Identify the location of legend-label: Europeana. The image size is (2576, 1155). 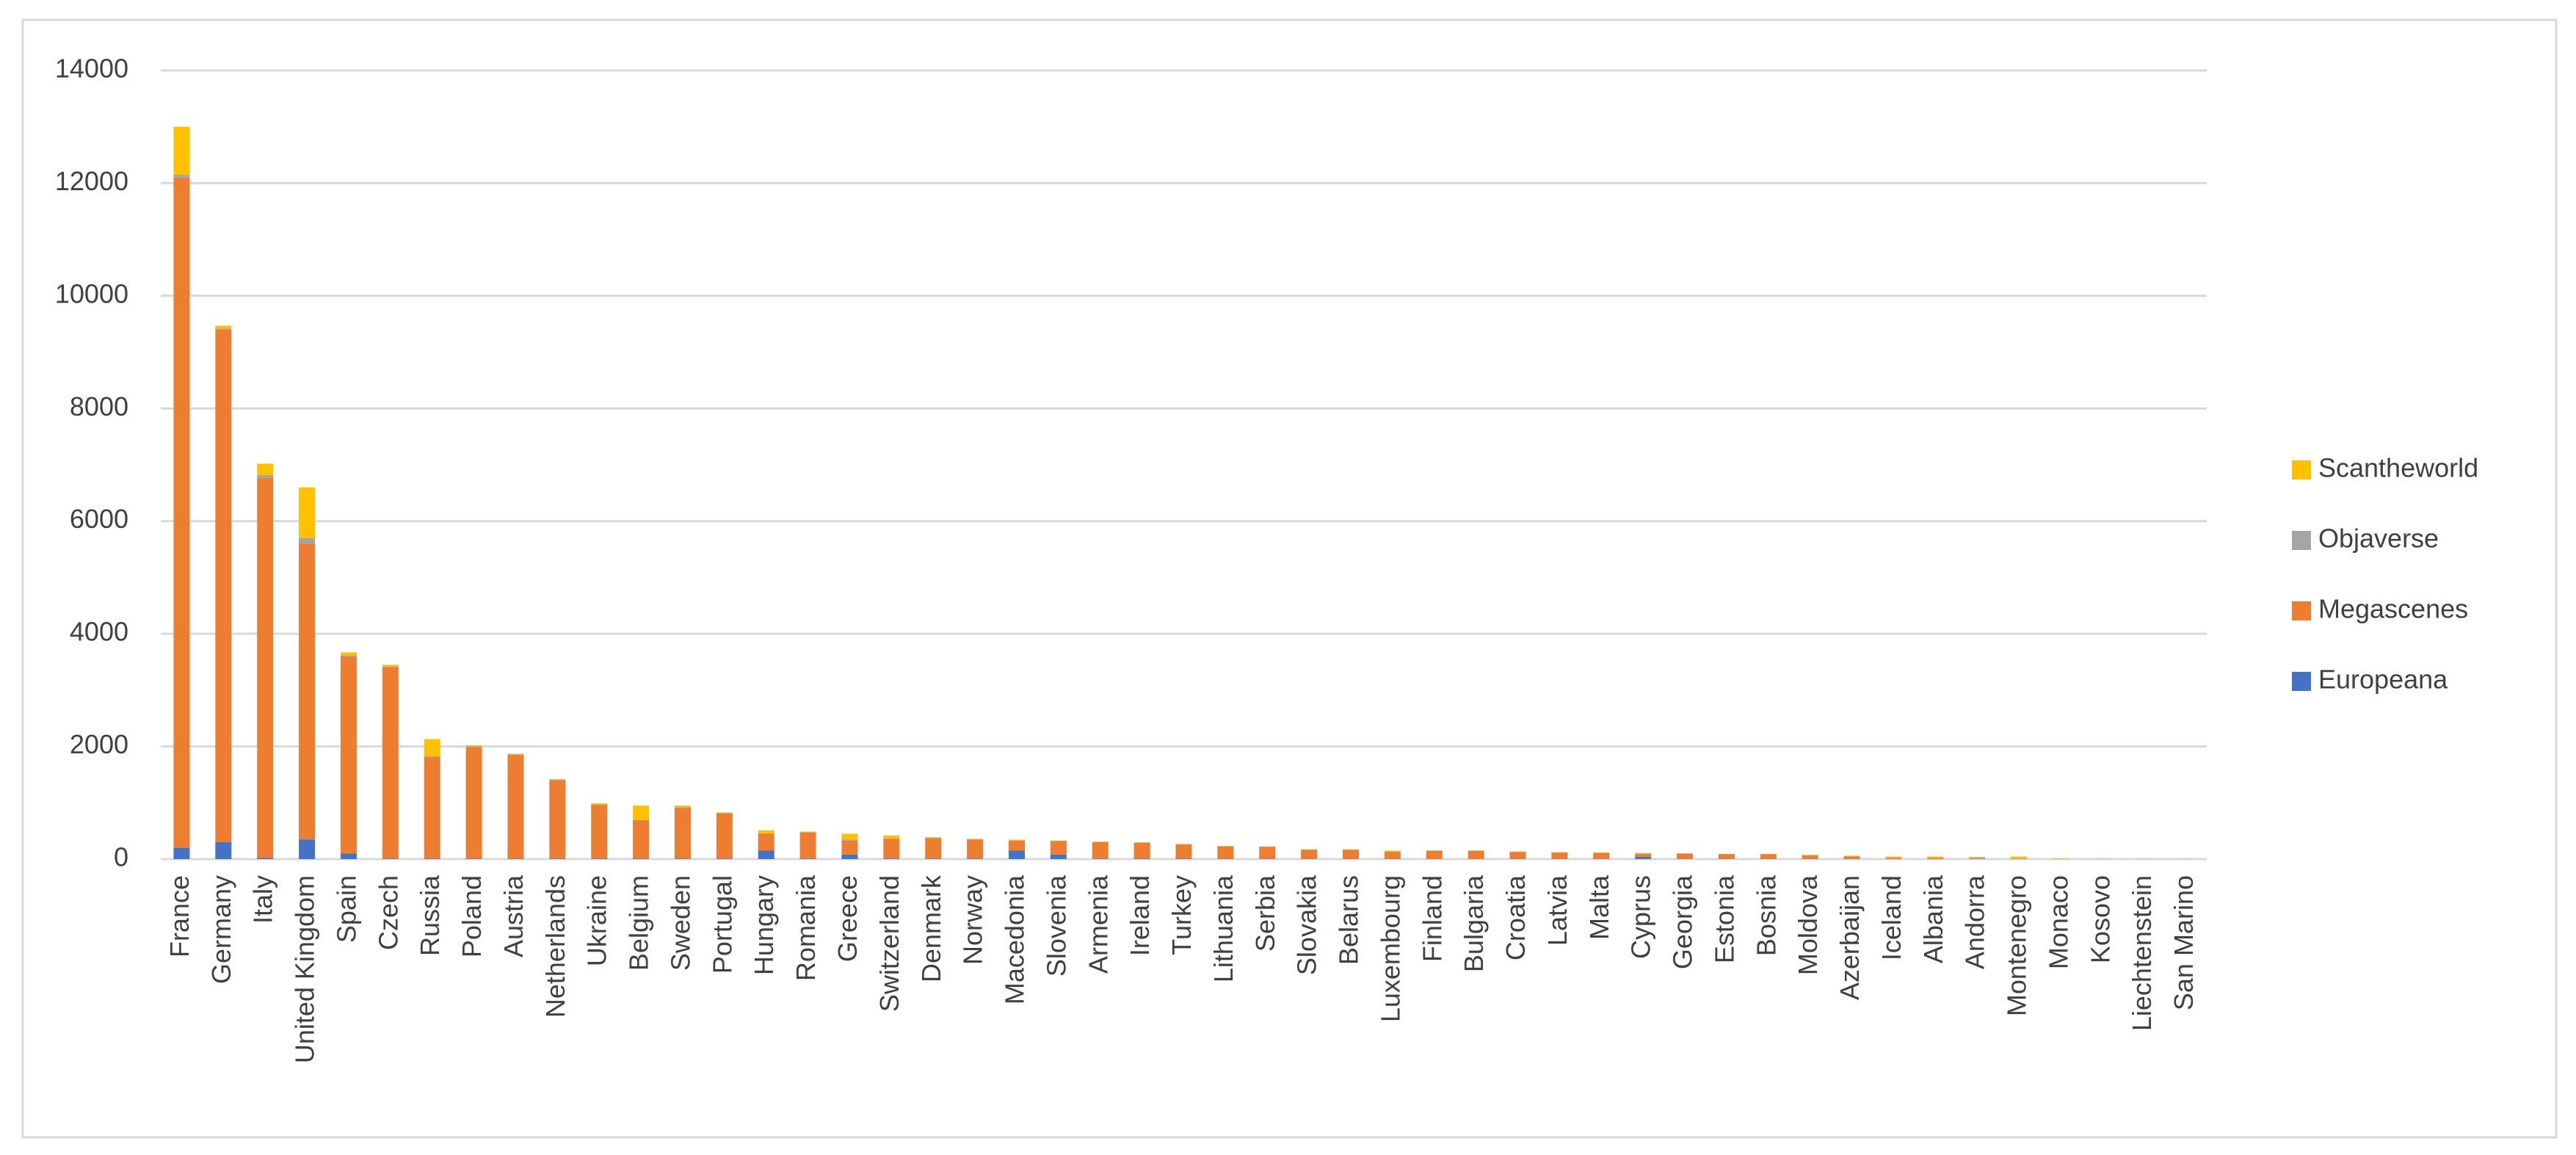
(2383, 680).